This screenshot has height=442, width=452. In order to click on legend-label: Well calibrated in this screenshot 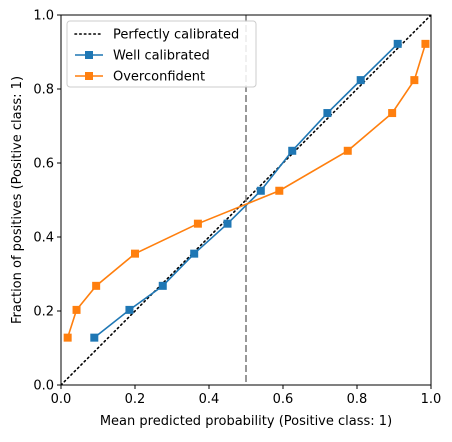, I will do `click(161, 56)`.